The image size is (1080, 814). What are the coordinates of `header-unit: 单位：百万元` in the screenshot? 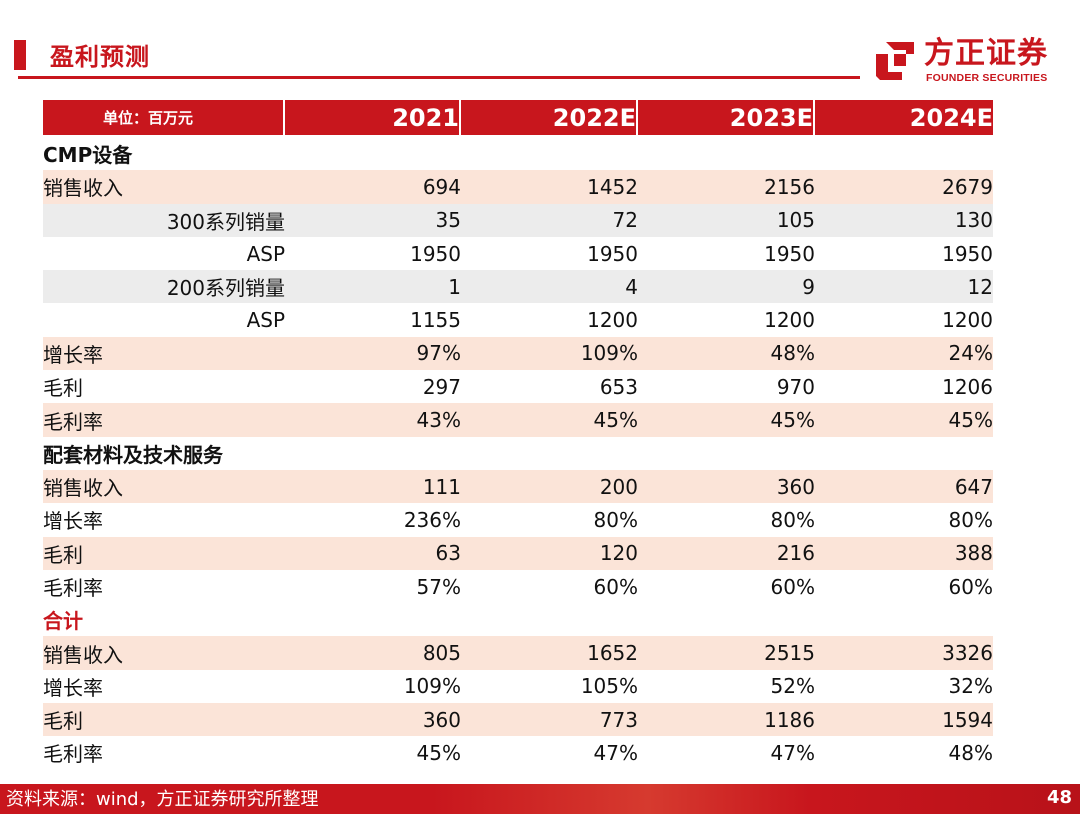 It's located at (164, 117).